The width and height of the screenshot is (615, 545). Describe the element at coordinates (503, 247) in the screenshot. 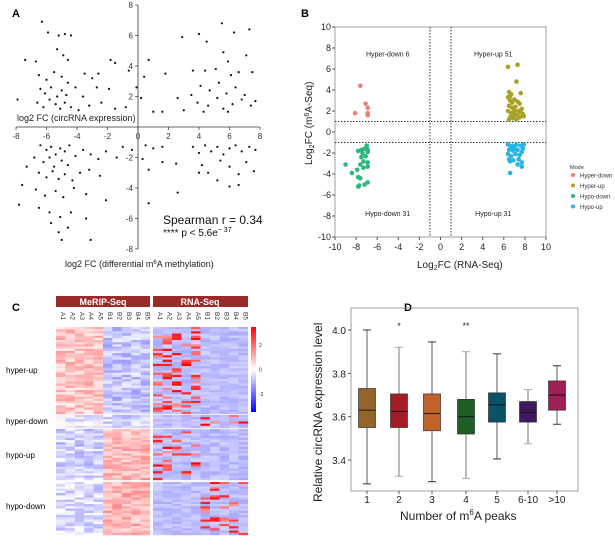

I see `panel-b-x-tick-label: 6` at that location.